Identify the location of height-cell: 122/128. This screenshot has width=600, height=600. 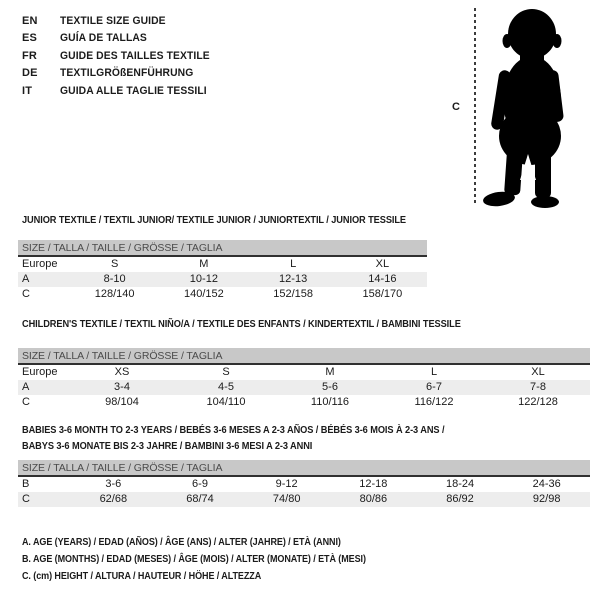
(538, 402).